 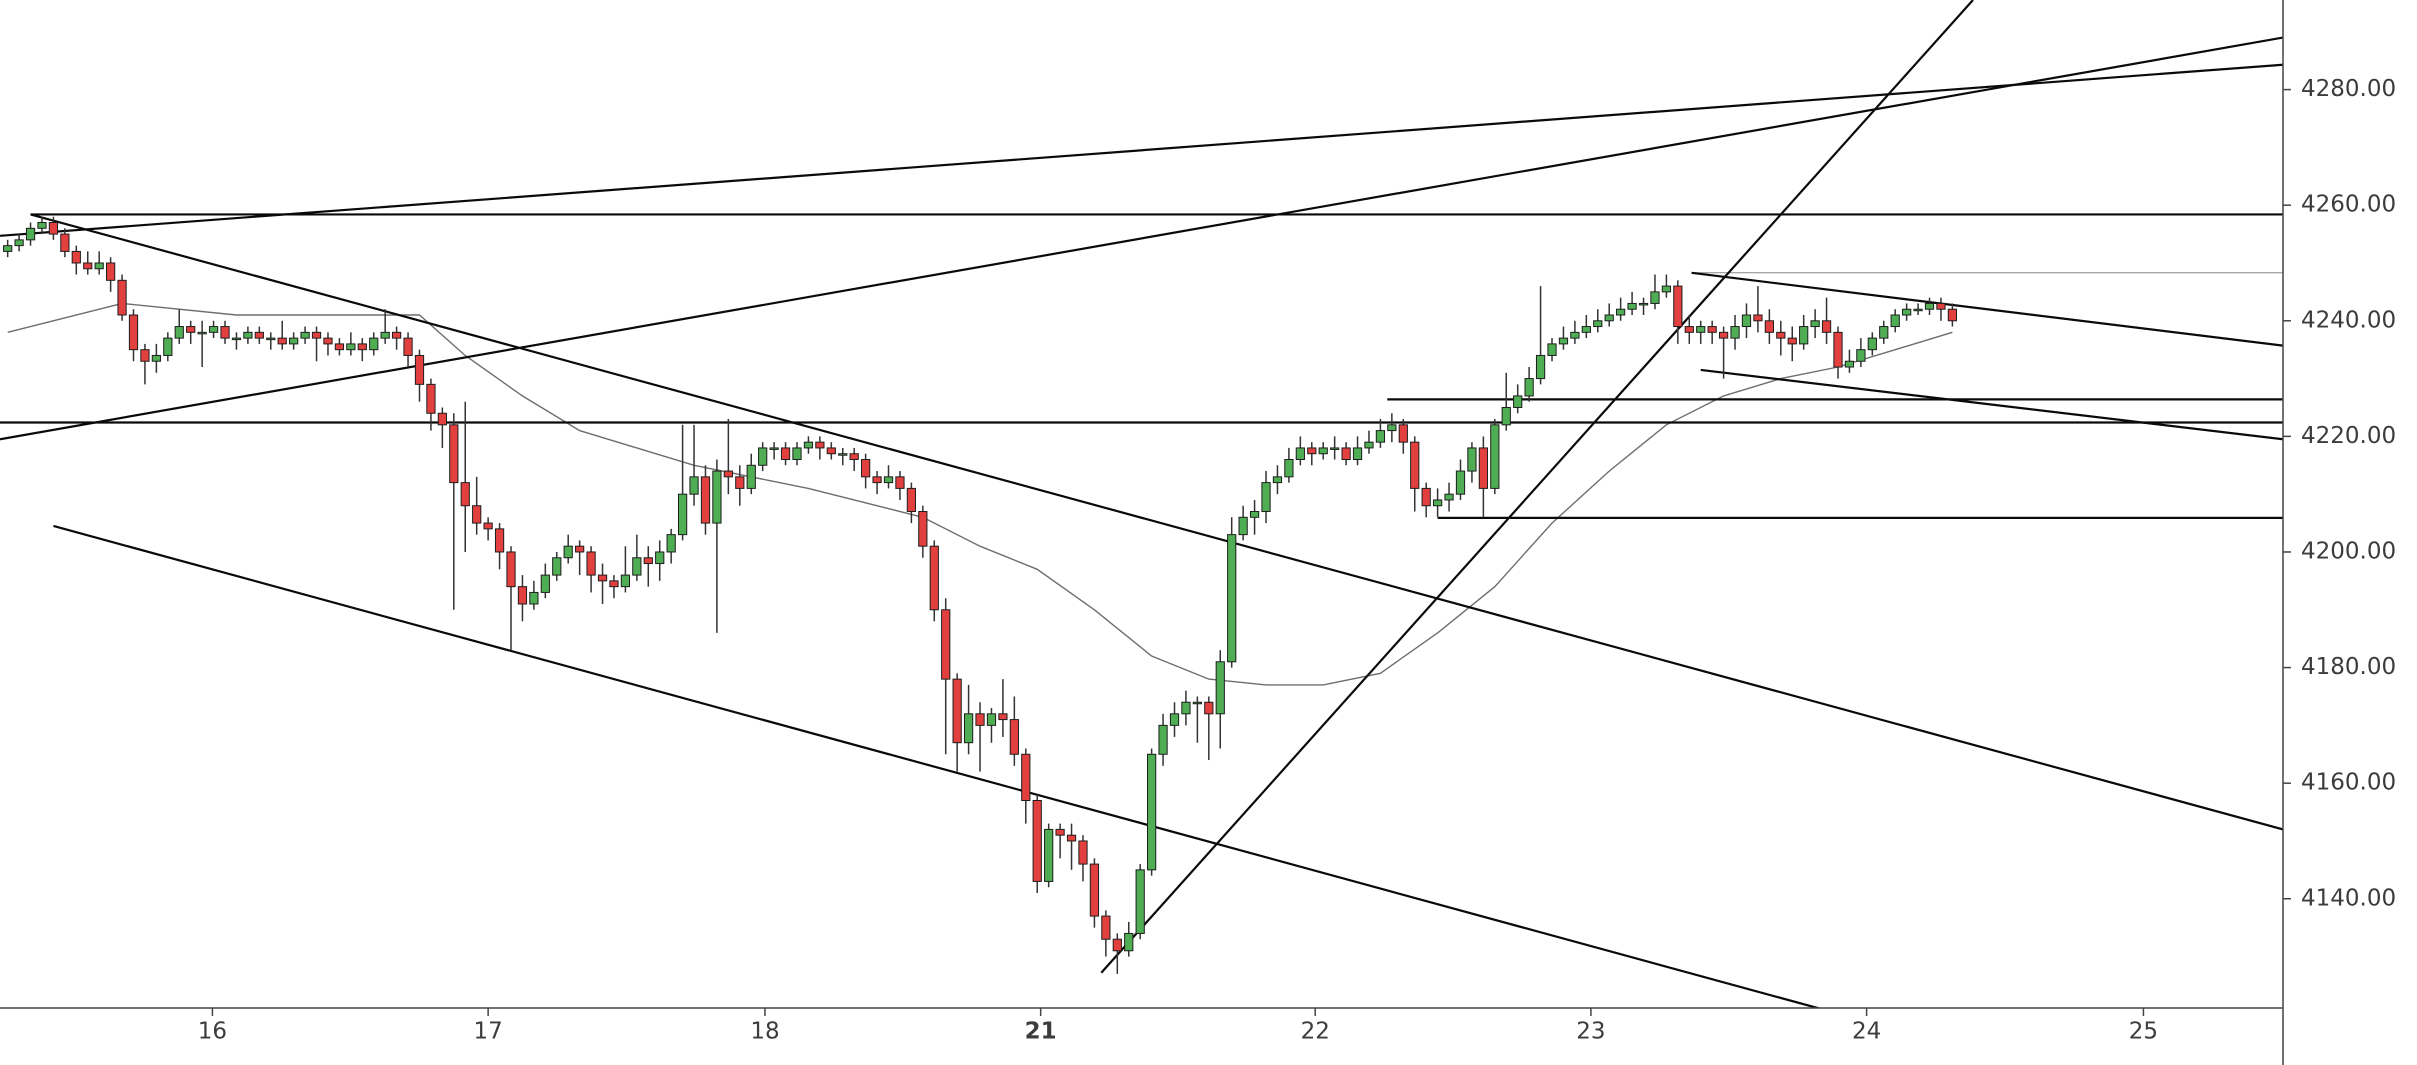 I want to click on x-tick-label: 22, so click(x=1315, y=1032).